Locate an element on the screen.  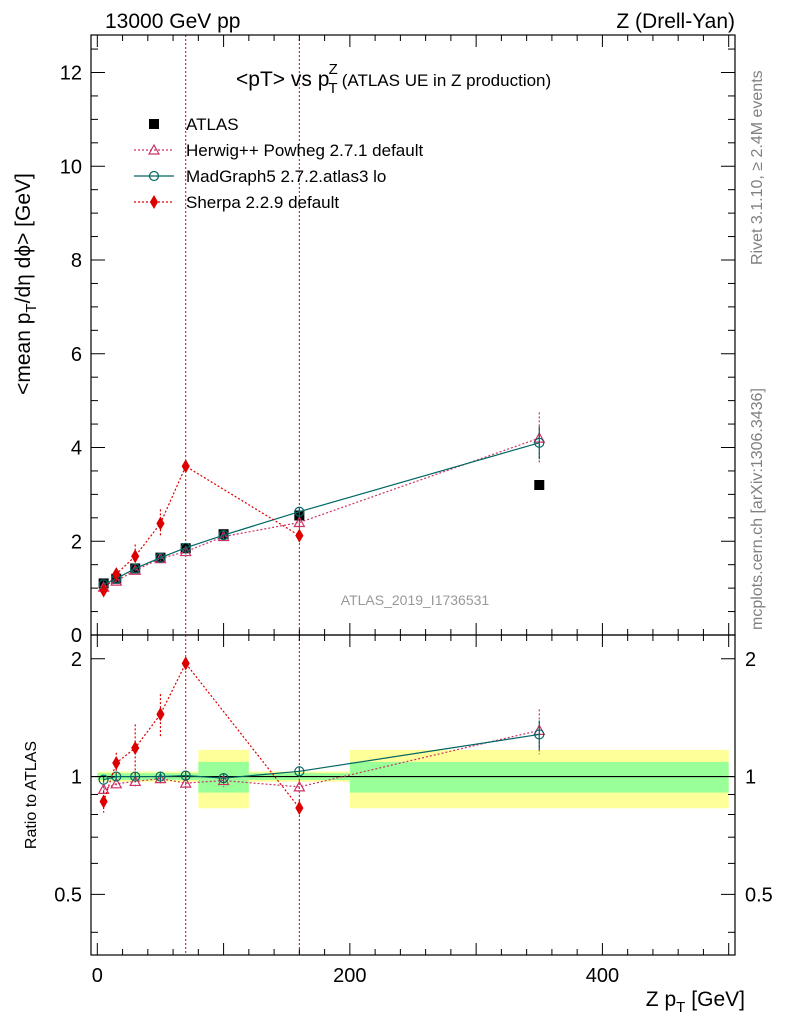
rivet-label: Rivet 3.1.10, ≥ 2.4M events is located at coordinates (757, 167).